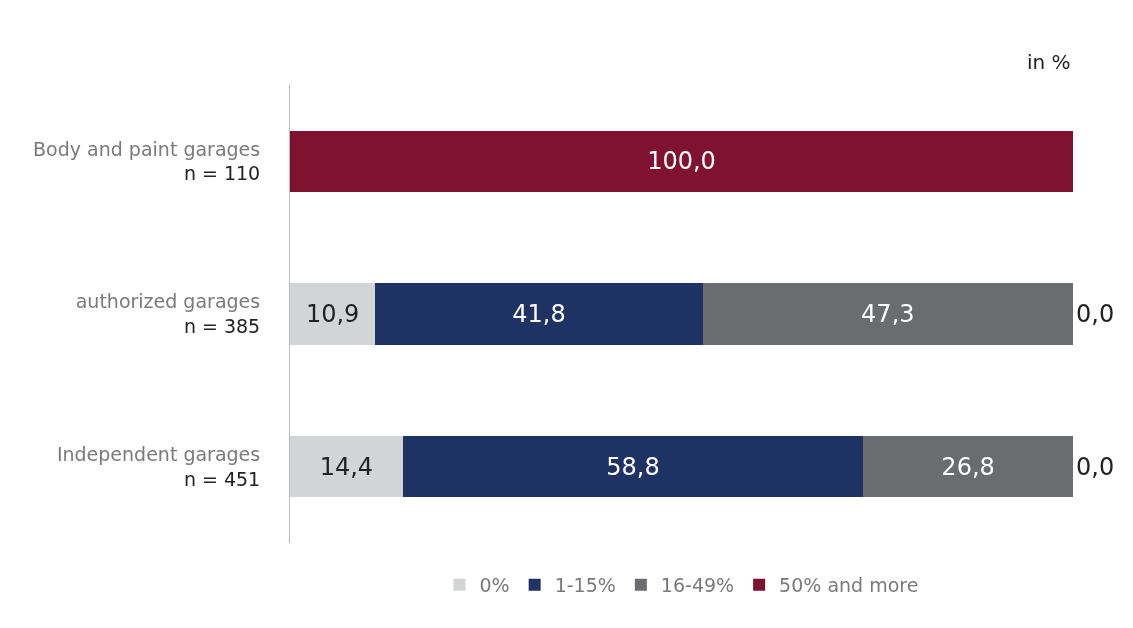 The image size is (1133, 628). I want to click on data-label: 41,8, so click(539, 314).